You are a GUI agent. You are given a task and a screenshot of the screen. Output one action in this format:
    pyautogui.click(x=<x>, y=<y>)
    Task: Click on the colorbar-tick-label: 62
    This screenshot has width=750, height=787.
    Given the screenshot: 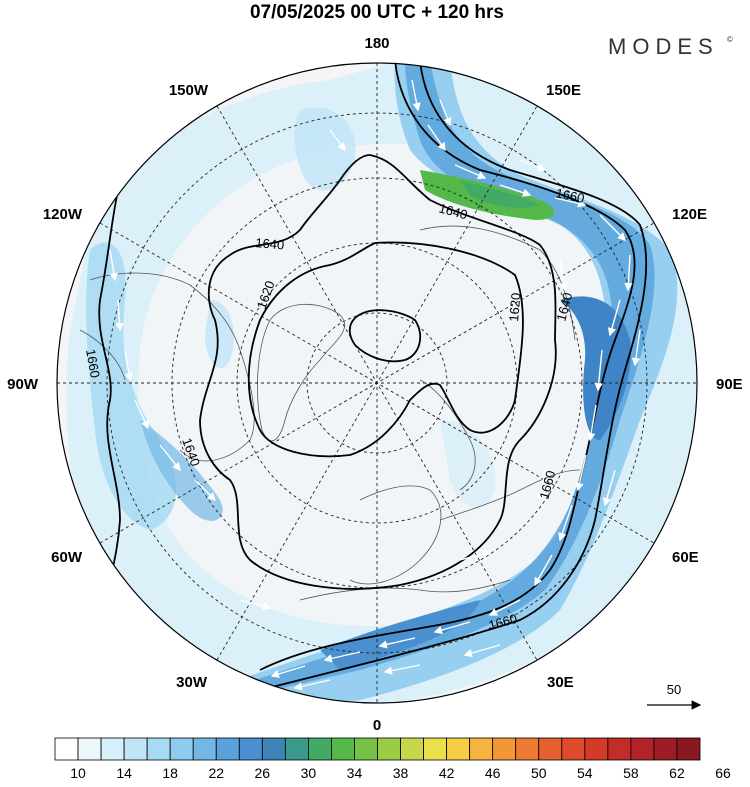 What is the action you would take?
    pyautogui.click(x=677, y=773)
    